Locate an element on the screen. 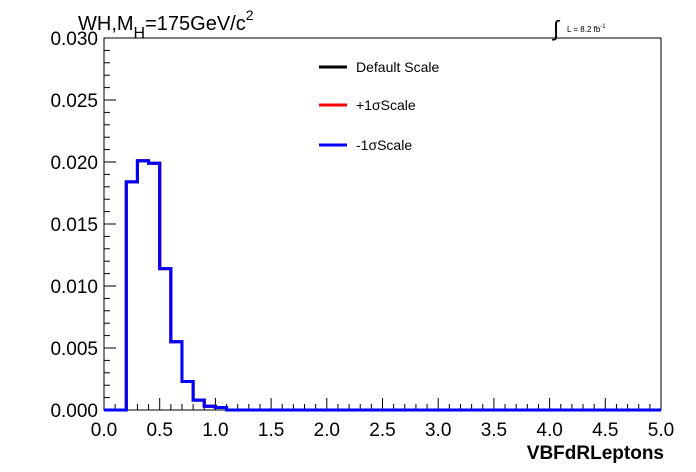  y-axis-ticks: 0.000 0.005 0.010 0.015 0.020 0.025 0.030 is located at coordinates (83, 225).